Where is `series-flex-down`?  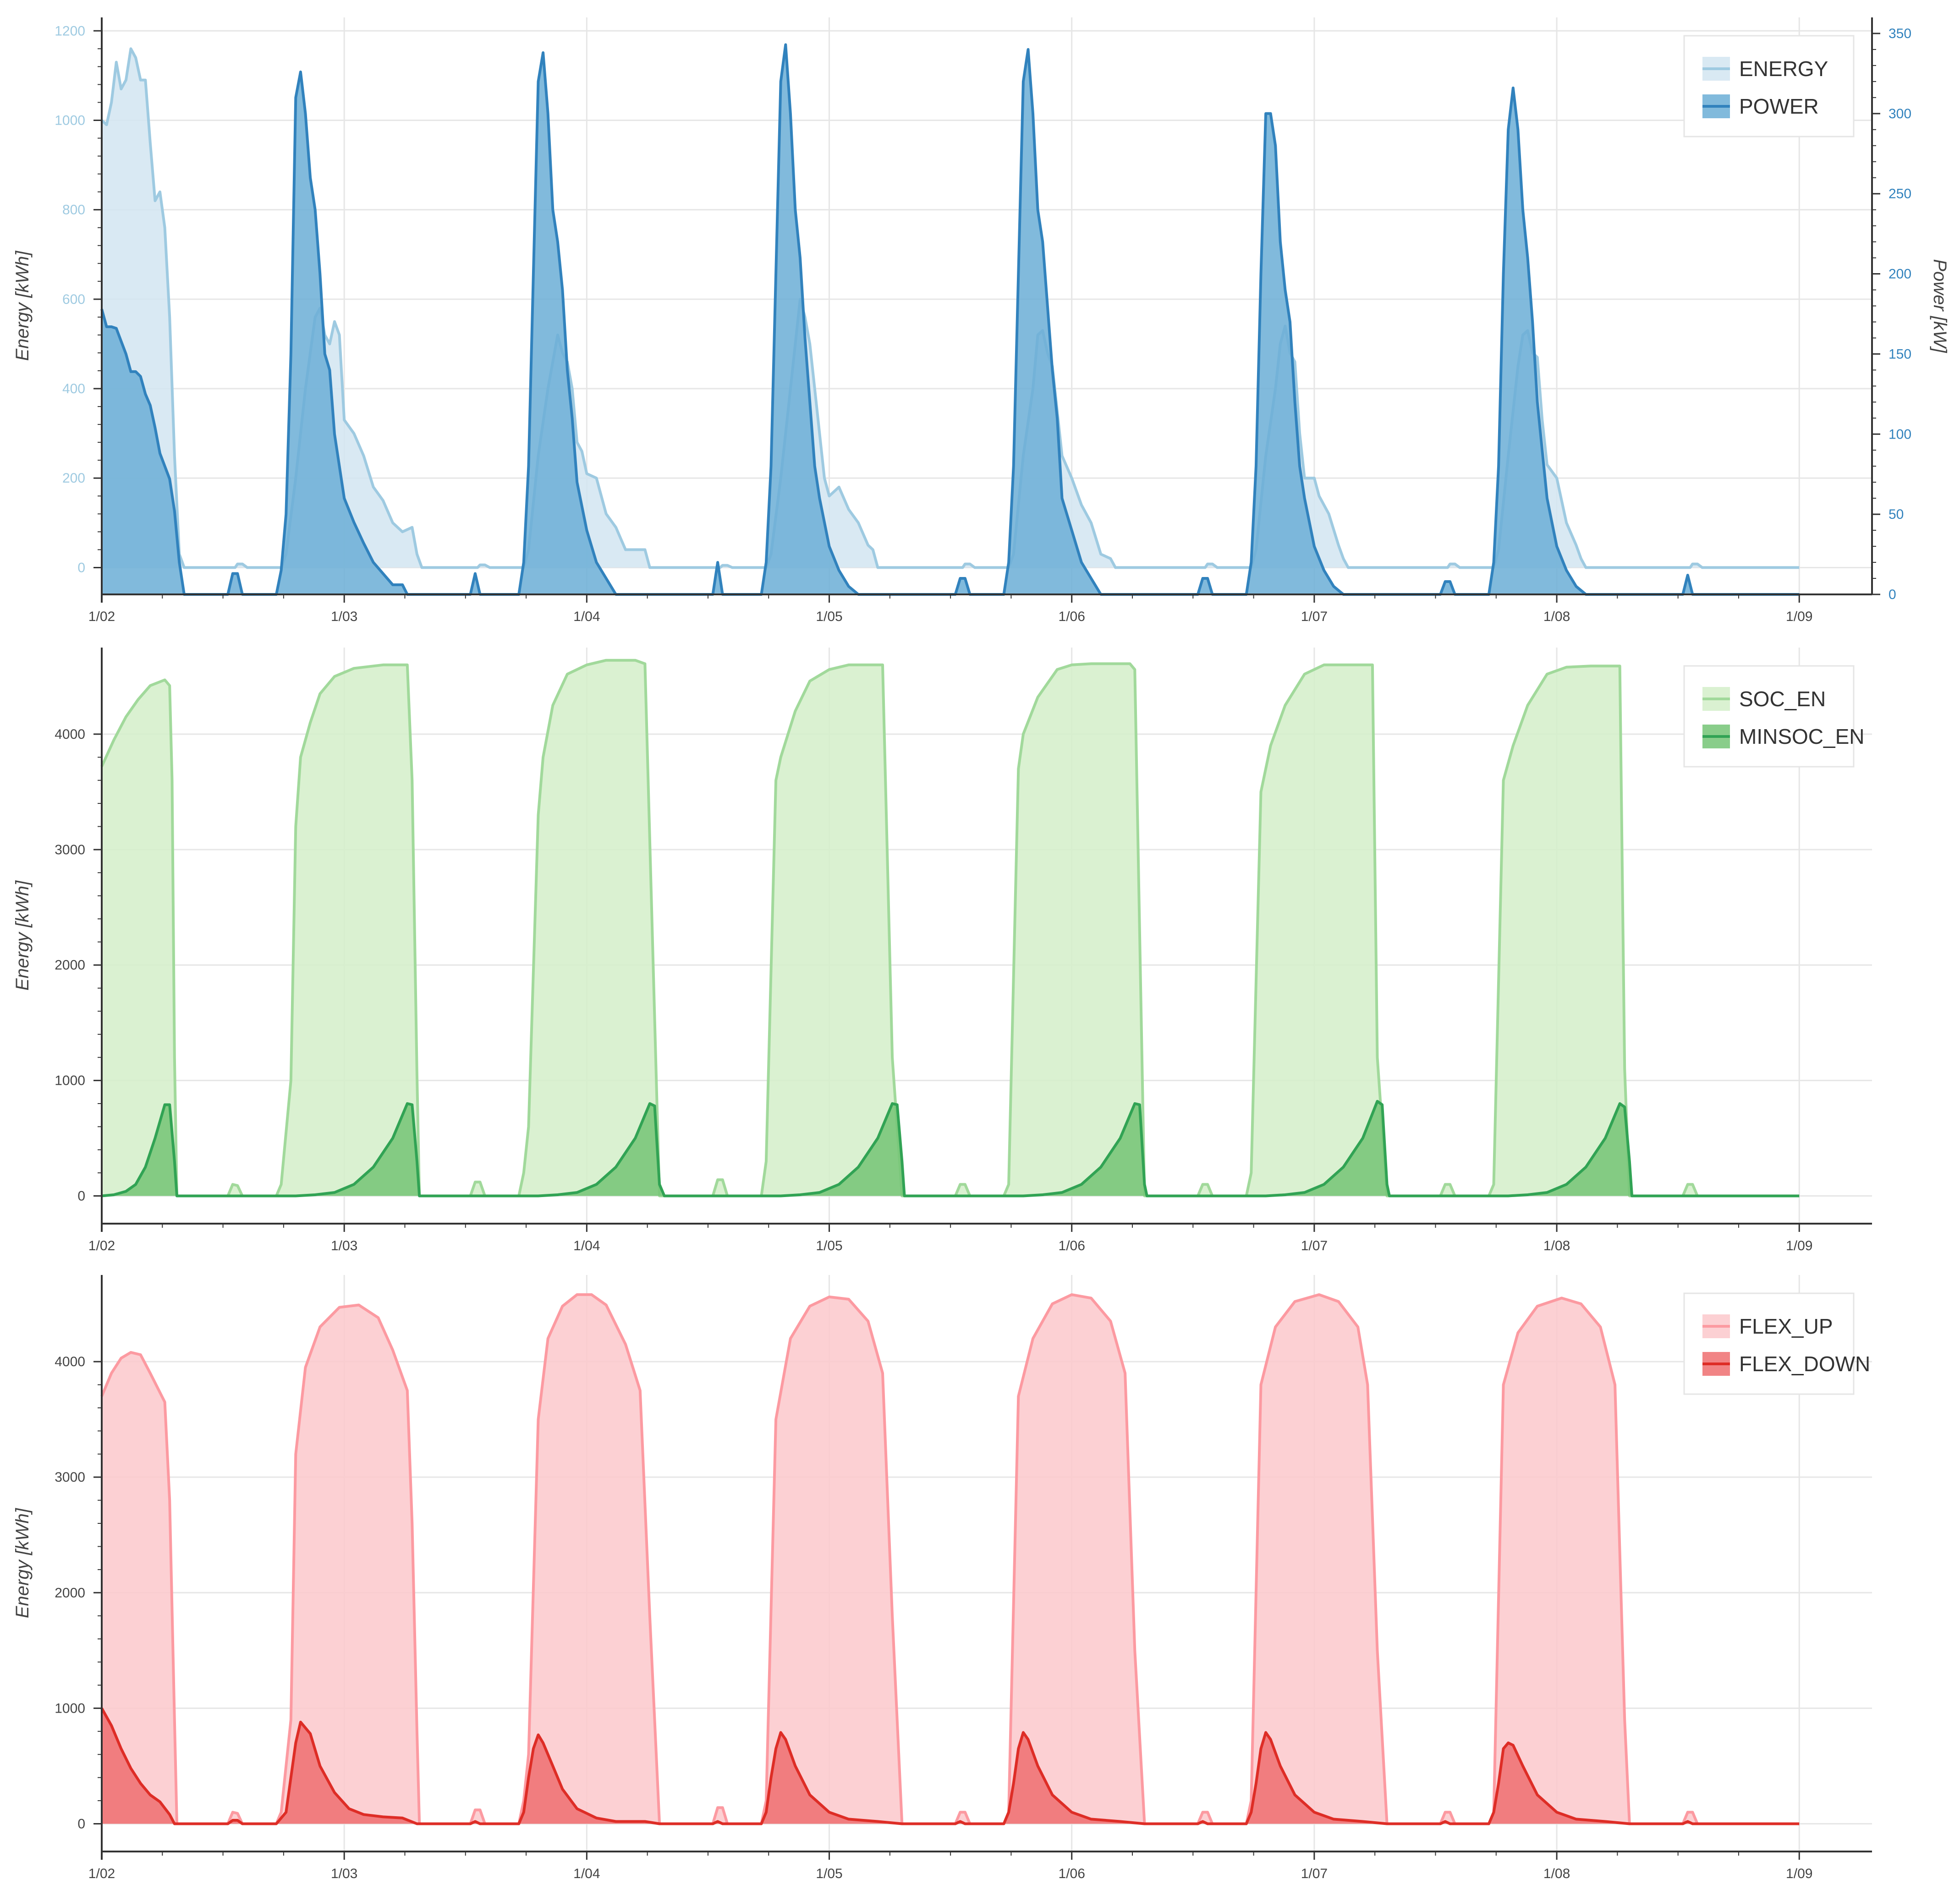
series-flex-down is located at coordinates (950, 1766).